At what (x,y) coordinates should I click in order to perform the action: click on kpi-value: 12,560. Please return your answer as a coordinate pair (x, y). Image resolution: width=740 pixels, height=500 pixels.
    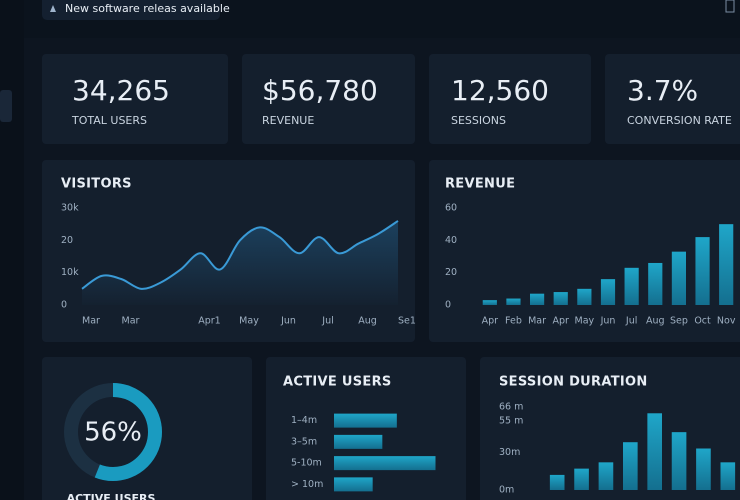
    Looking at the image, I should click on (500, 90).